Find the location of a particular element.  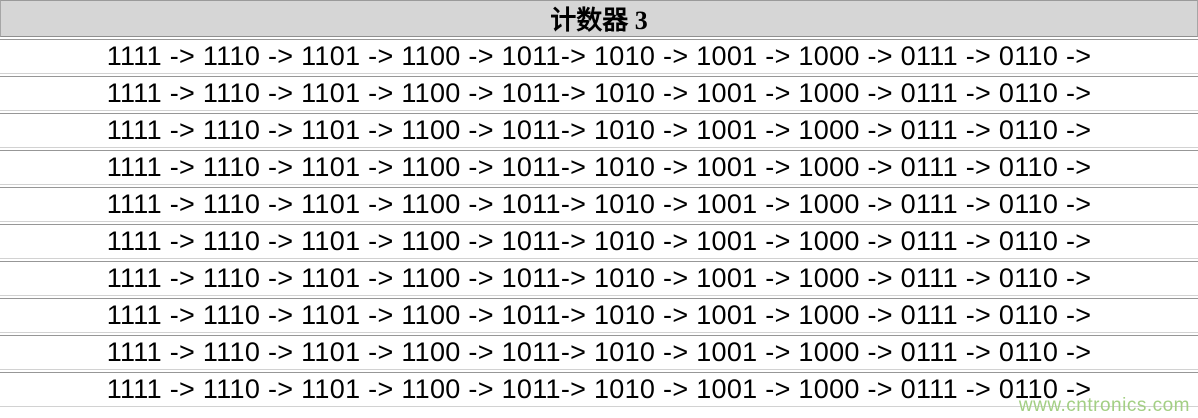

table-title: 计数器 3 is located at coordinates (599, 20).